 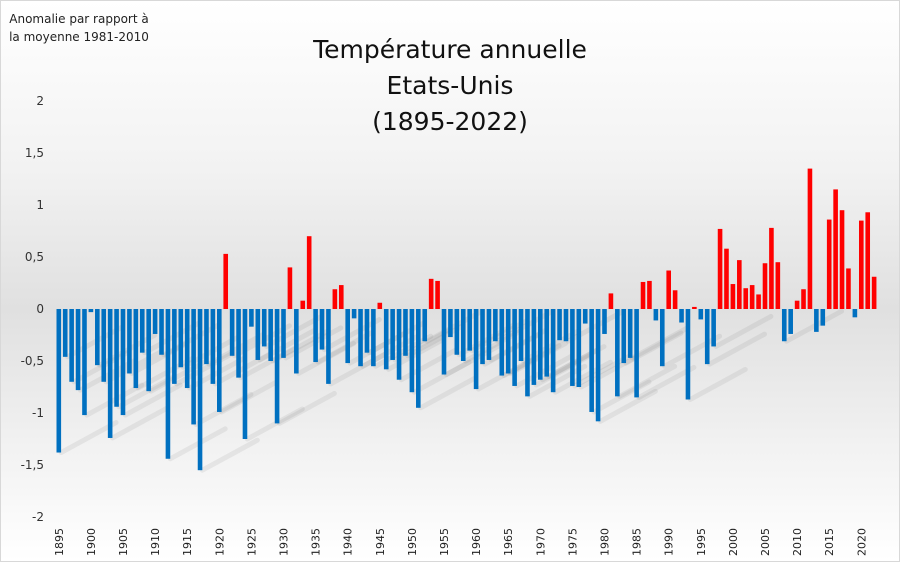 I want to click on bar-2013, so click(x=816, y=320).